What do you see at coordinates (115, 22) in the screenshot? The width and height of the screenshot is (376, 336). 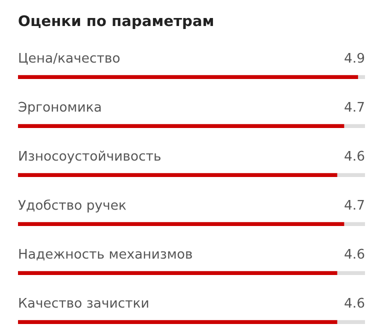 I see `chart-title: Оценки по параметрам` at bounding box center [115, 22].